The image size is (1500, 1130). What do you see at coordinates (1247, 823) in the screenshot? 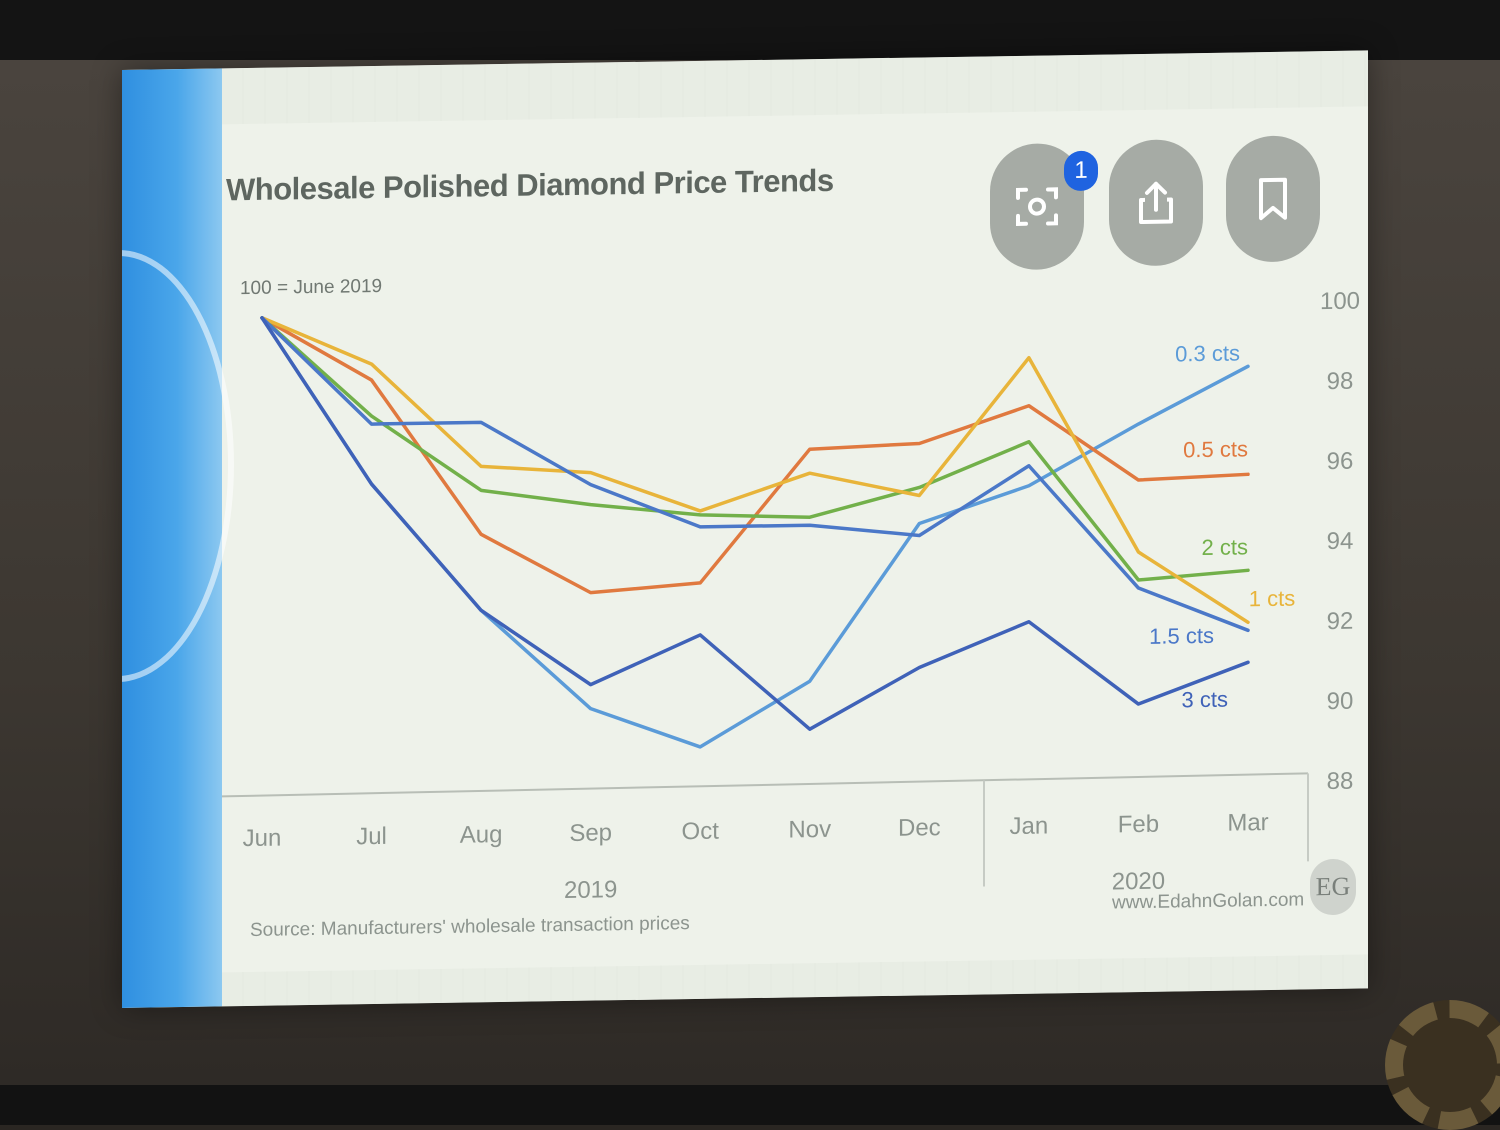
I see `x-tick-label: Mar` at bounding box center [1247, 823].